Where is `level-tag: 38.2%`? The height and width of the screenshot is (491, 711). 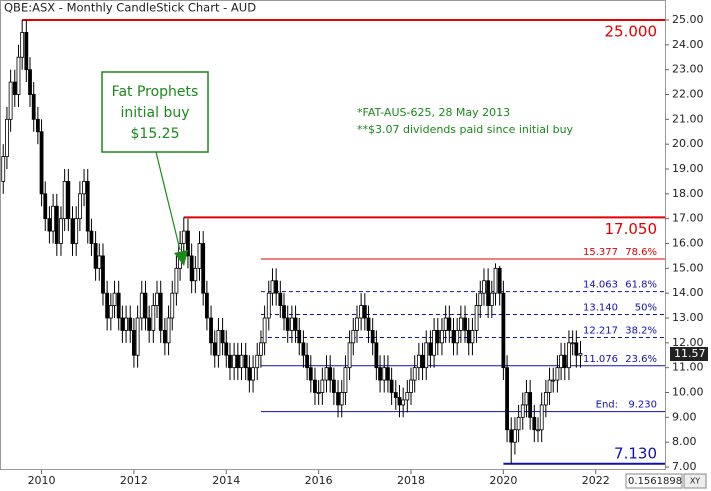 level-tag: 38.2% is located at coordinates (641, 330).